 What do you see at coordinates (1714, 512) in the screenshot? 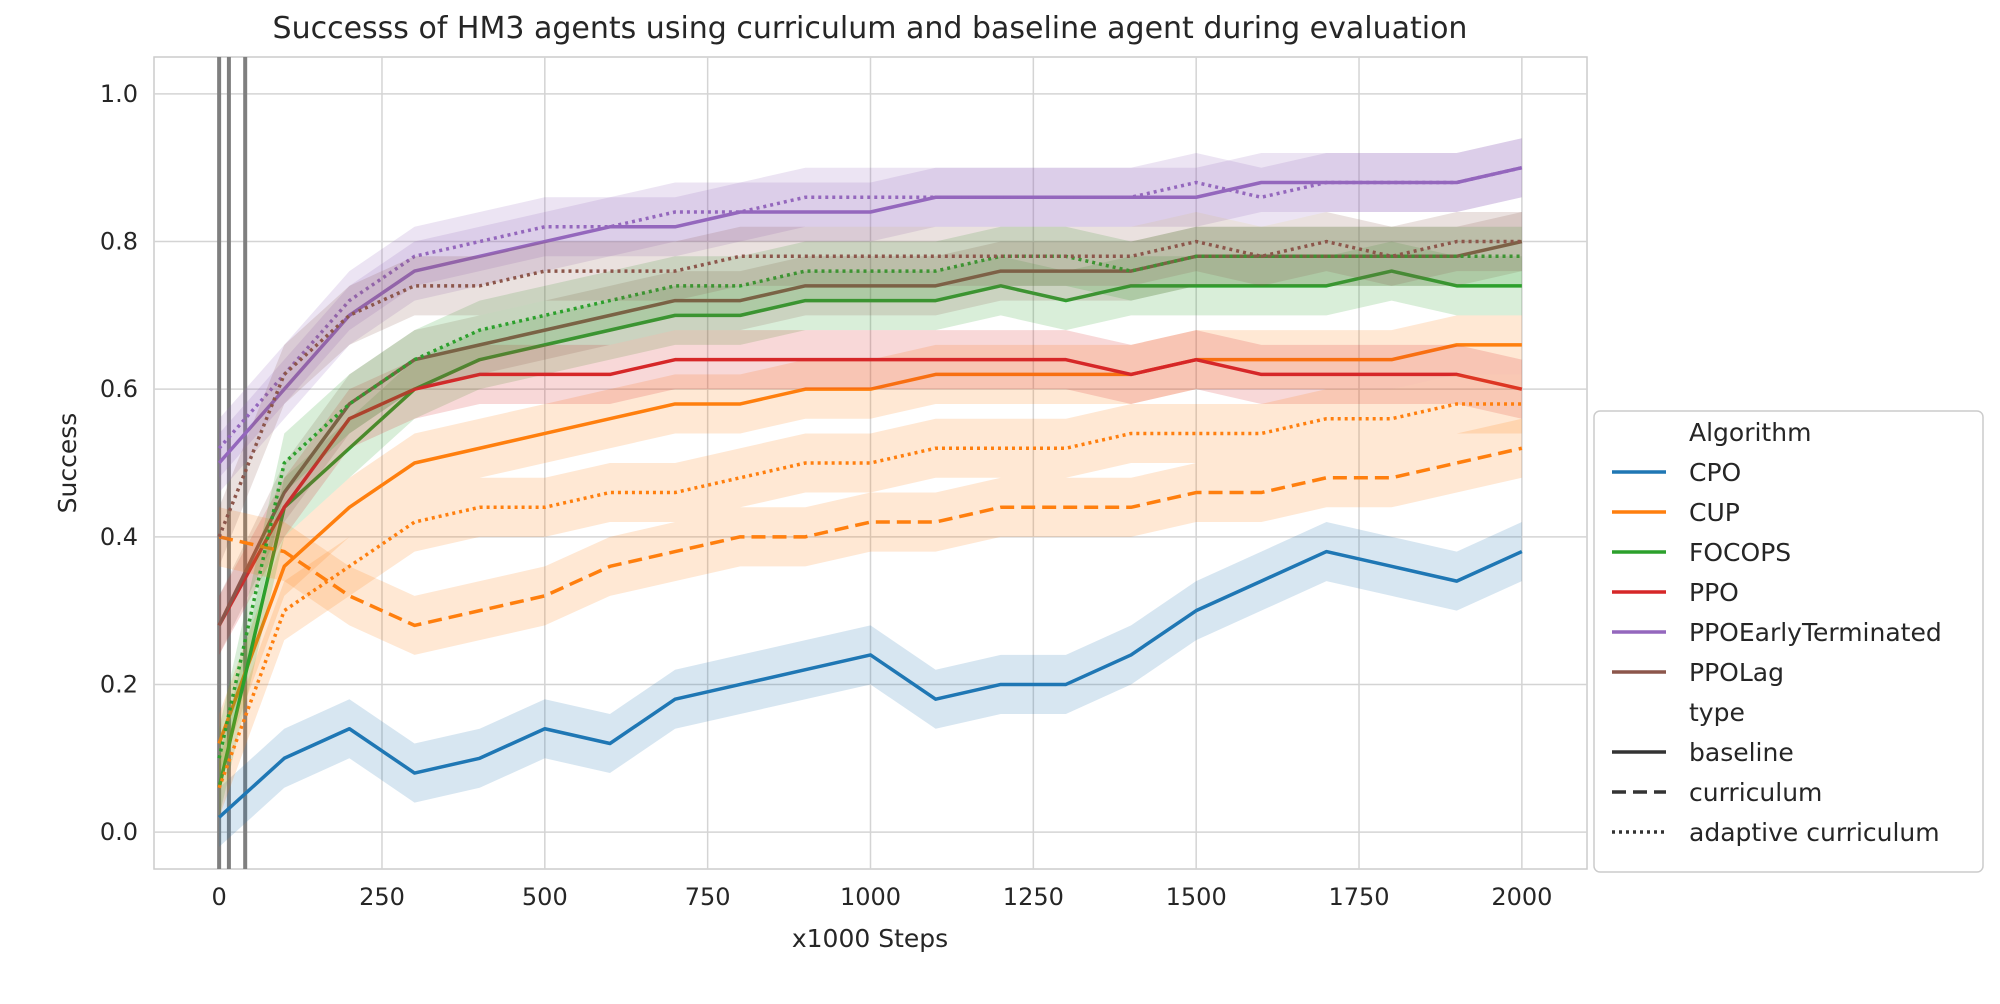
I see `legend-label-cup: CUP` at bounding box center [1714, 512].